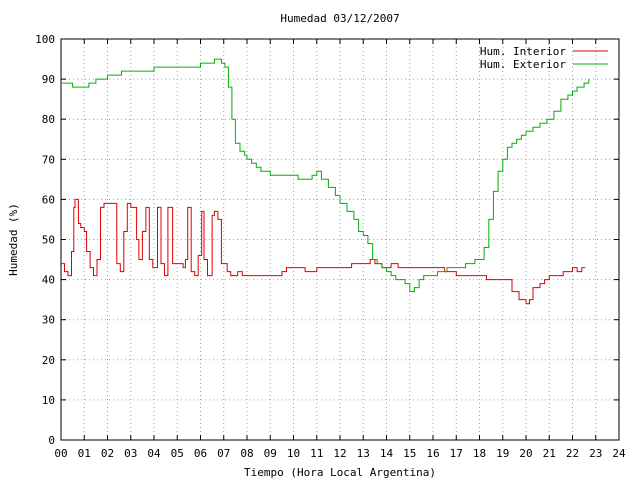  I want to click on x-tick-label: 22, so click(572, 453).